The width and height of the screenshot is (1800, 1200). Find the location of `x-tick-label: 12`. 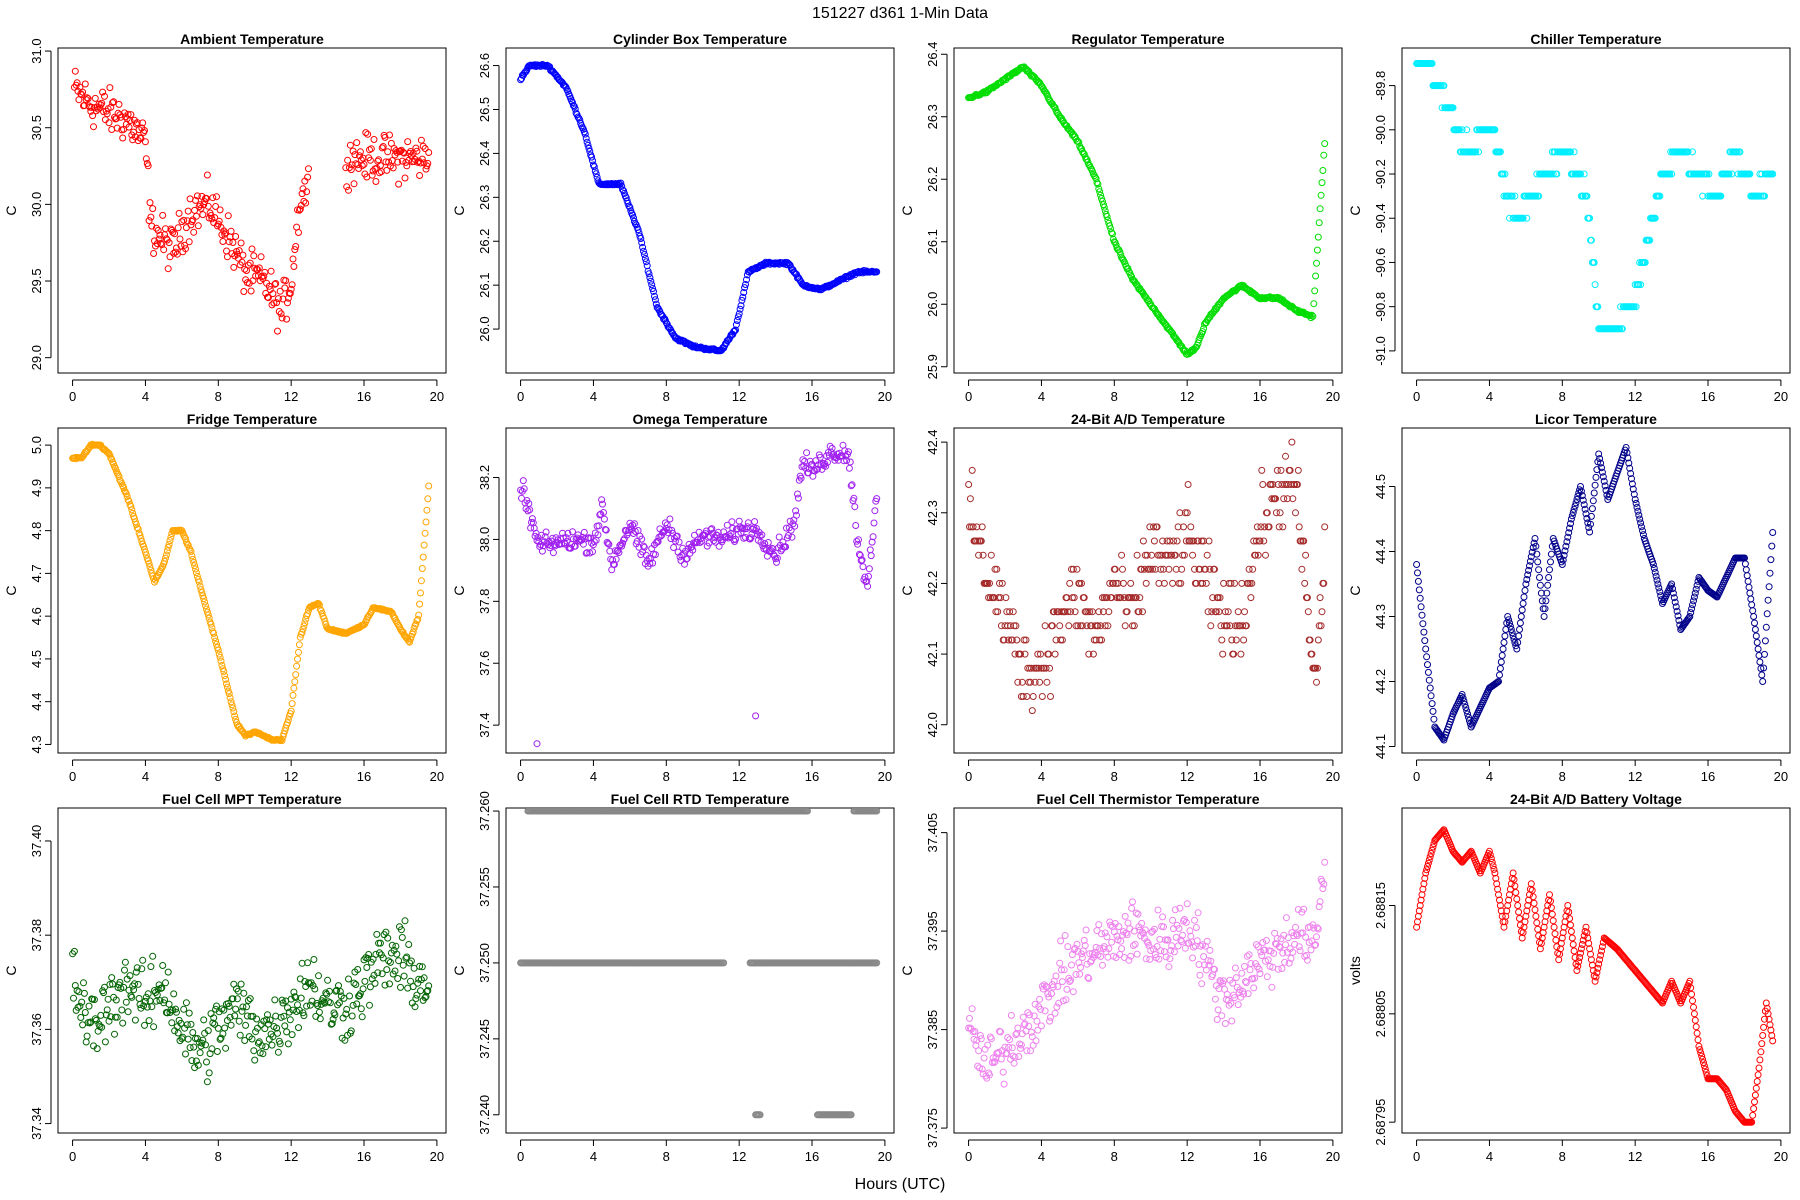

x-tick-label: 12 is located at coordinates (1187, 396).